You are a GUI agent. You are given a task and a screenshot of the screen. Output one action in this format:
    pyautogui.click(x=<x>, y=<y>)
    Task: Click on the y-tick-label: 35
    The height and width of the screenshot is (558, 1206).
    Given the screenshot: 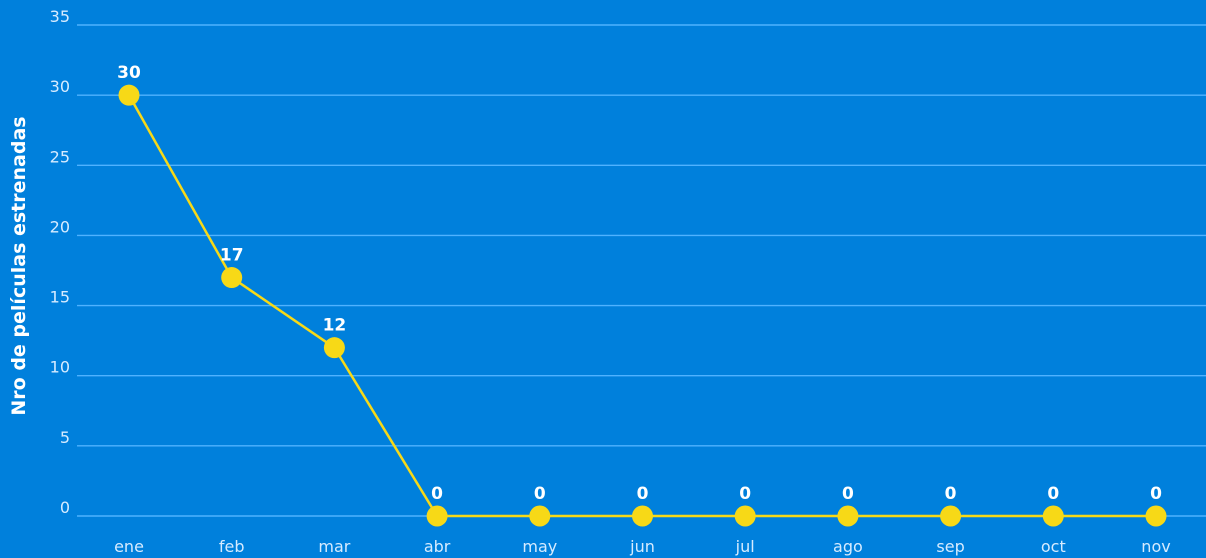 What is the action you would take?
    pyautogui.click(x=60, y=16)
    